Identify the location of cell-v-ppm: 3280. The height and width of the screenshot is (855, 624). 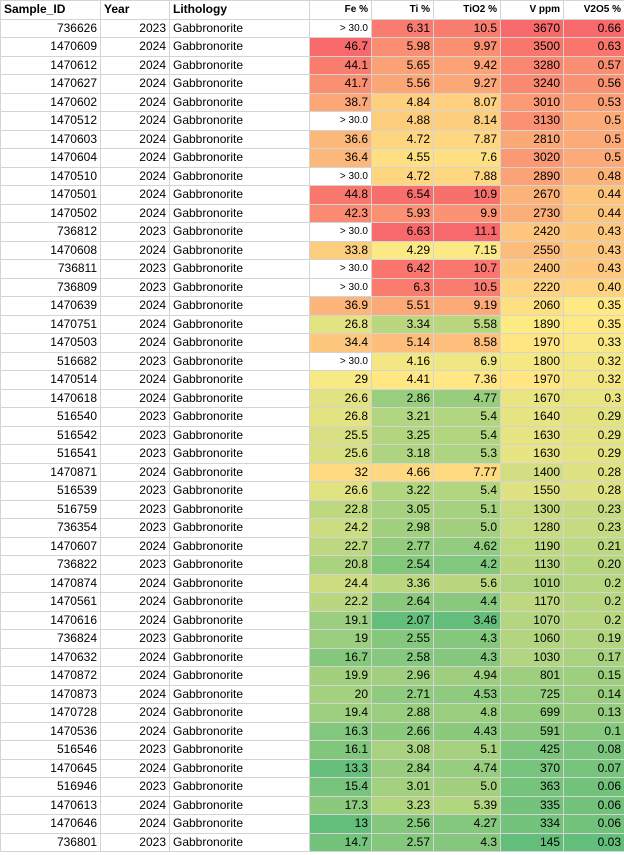
(532, 65).